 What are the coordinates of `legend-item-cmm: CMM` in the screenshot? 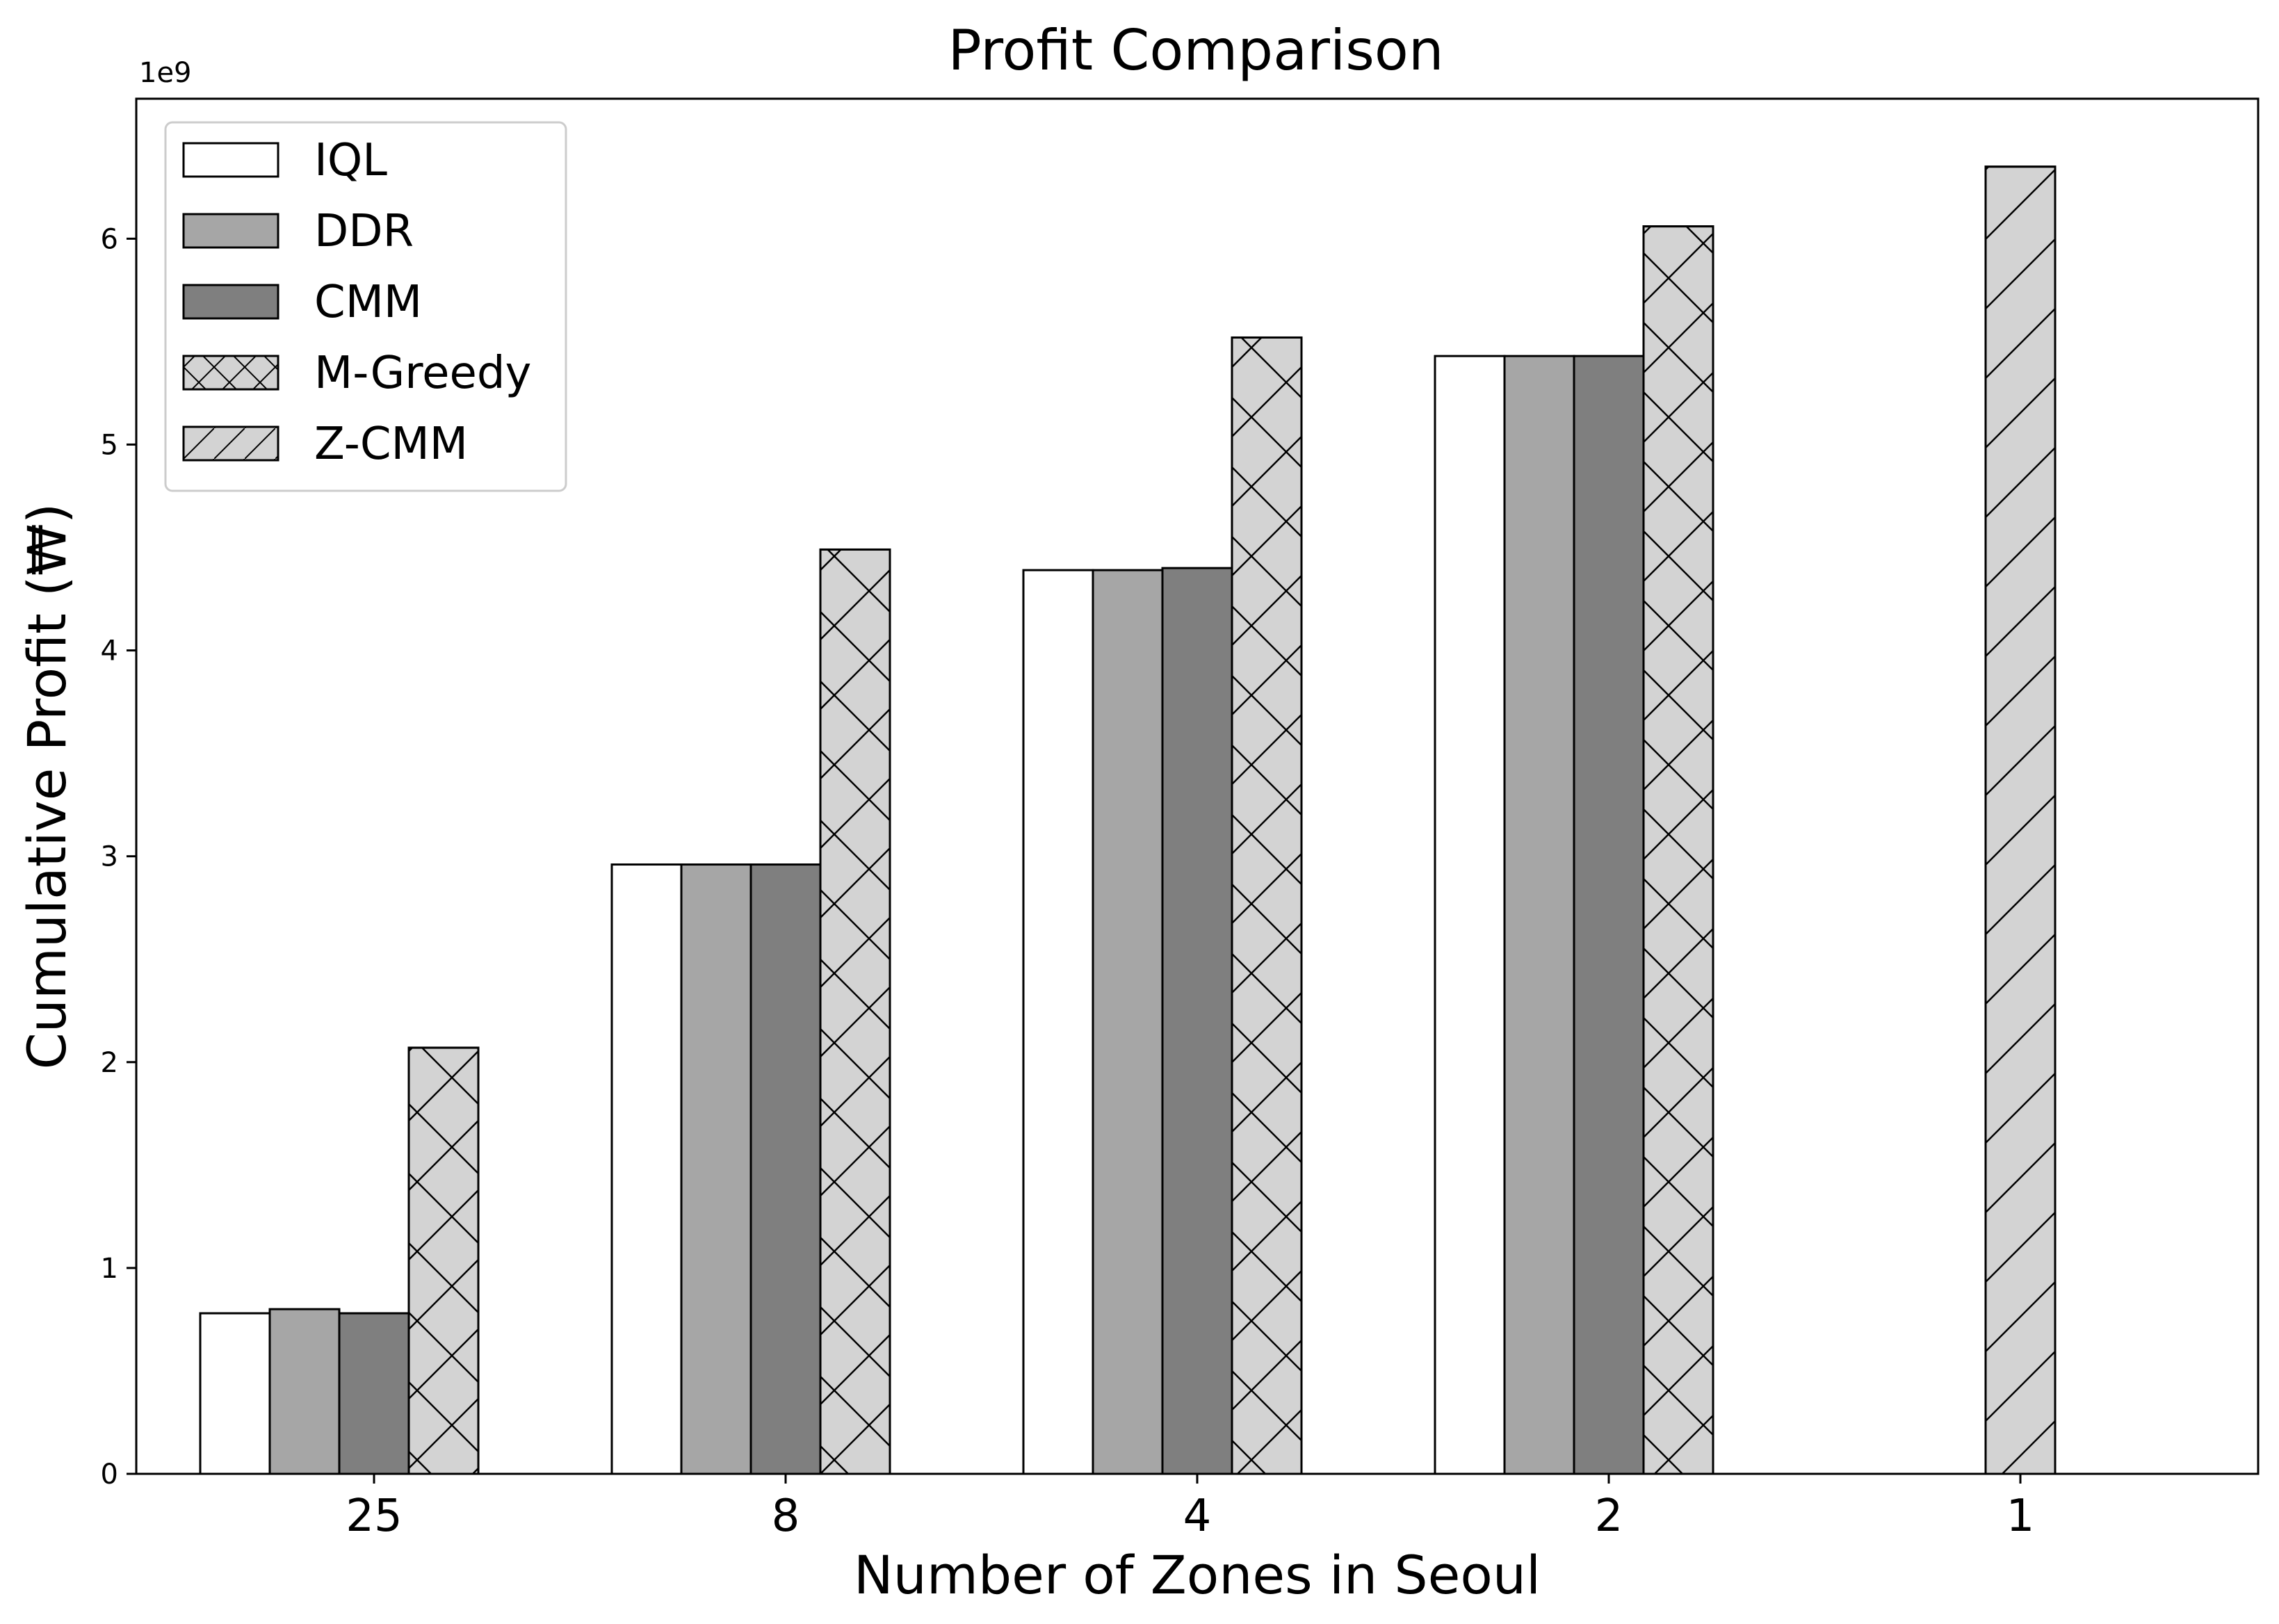 It's located at (302, 302).